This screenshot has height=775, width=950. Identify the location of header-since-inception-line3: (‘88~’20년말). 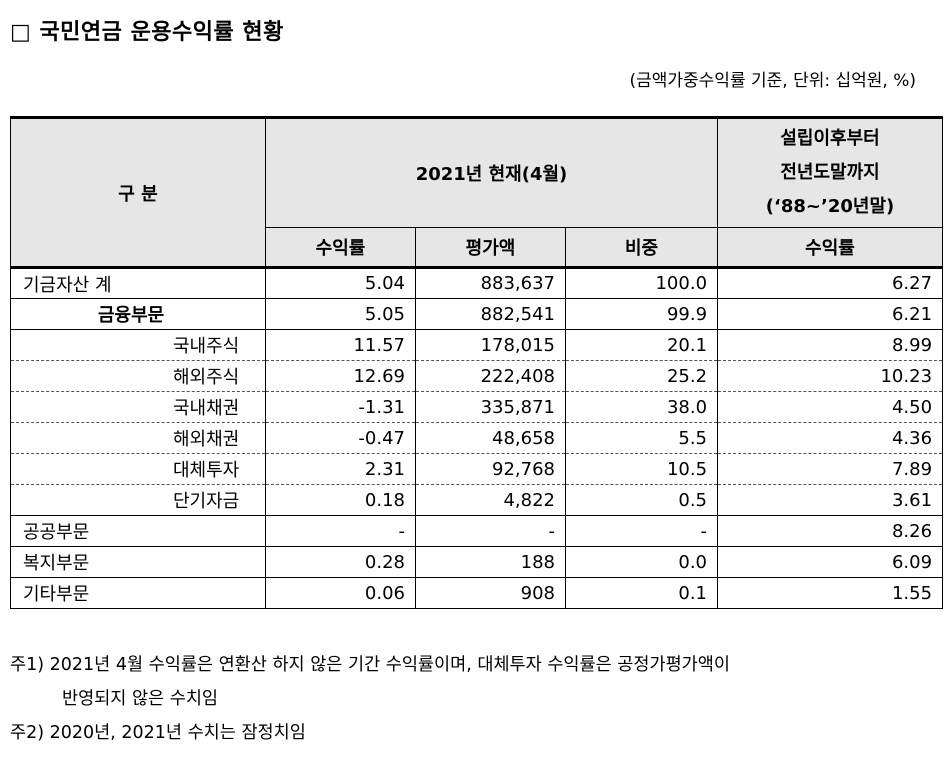
(830, 206).